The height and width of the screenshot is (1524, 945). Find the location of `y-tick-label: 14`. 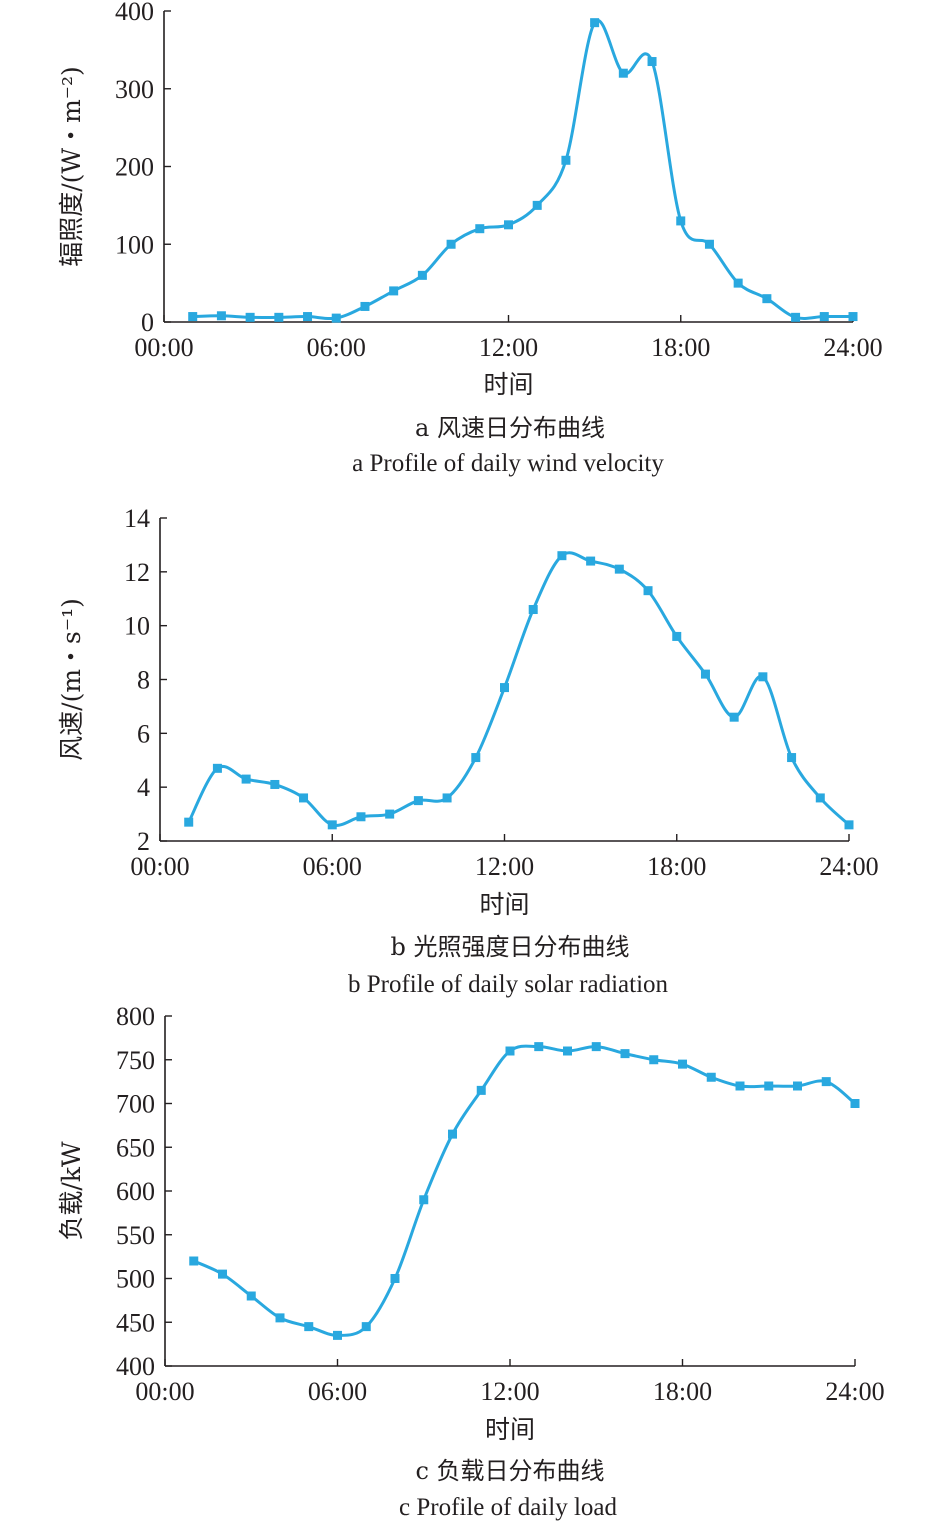

y-tick-label: 14 is located at coordinates (137, 518).